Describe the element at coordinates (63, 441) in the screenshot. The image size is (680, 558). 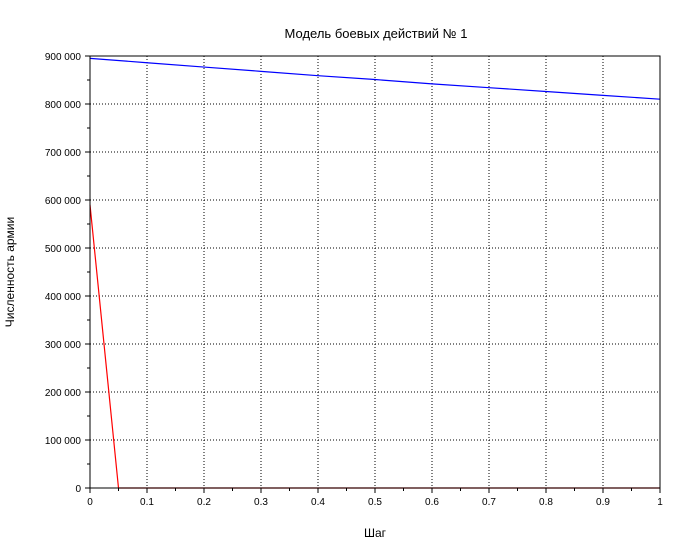
I see `y-tick-label: 100 000` at that location.